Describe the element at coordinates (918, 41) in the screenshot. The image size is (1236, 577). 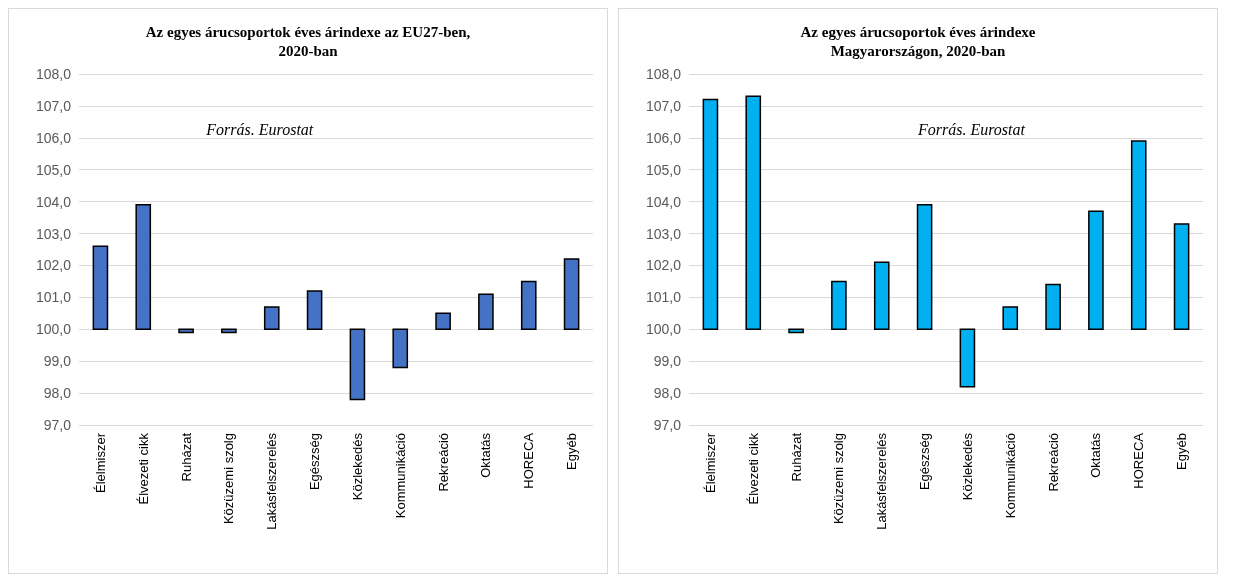
I see `chart-title: Az egyes árucsoportok éves árindexe Magyarországon, 2020-ban` at that location.